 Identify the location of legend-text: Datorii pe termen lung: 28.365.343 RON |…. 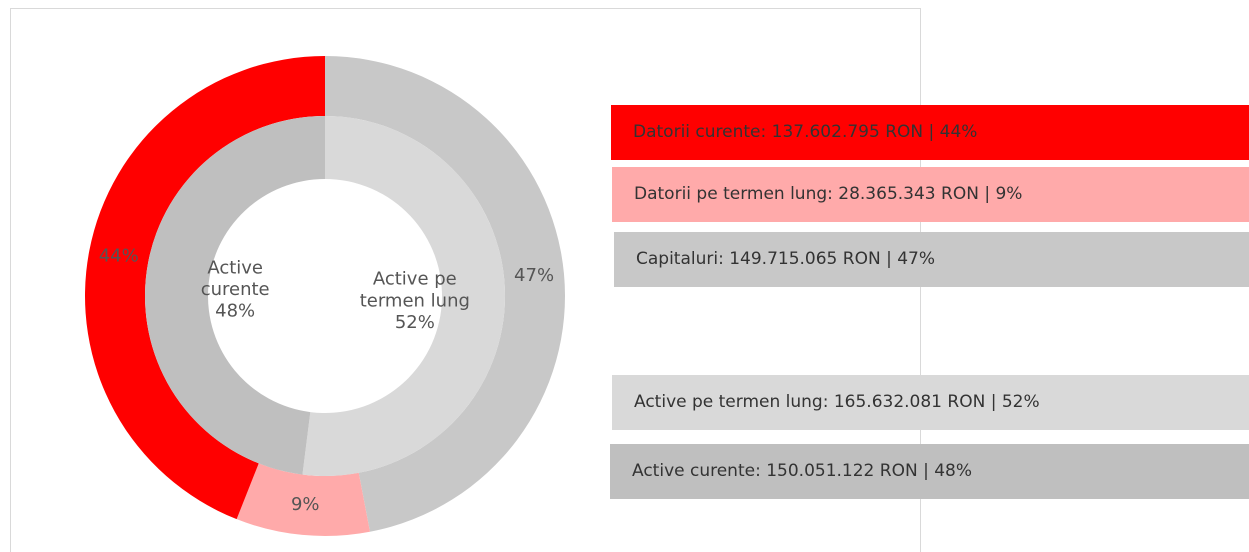
(828, 194).